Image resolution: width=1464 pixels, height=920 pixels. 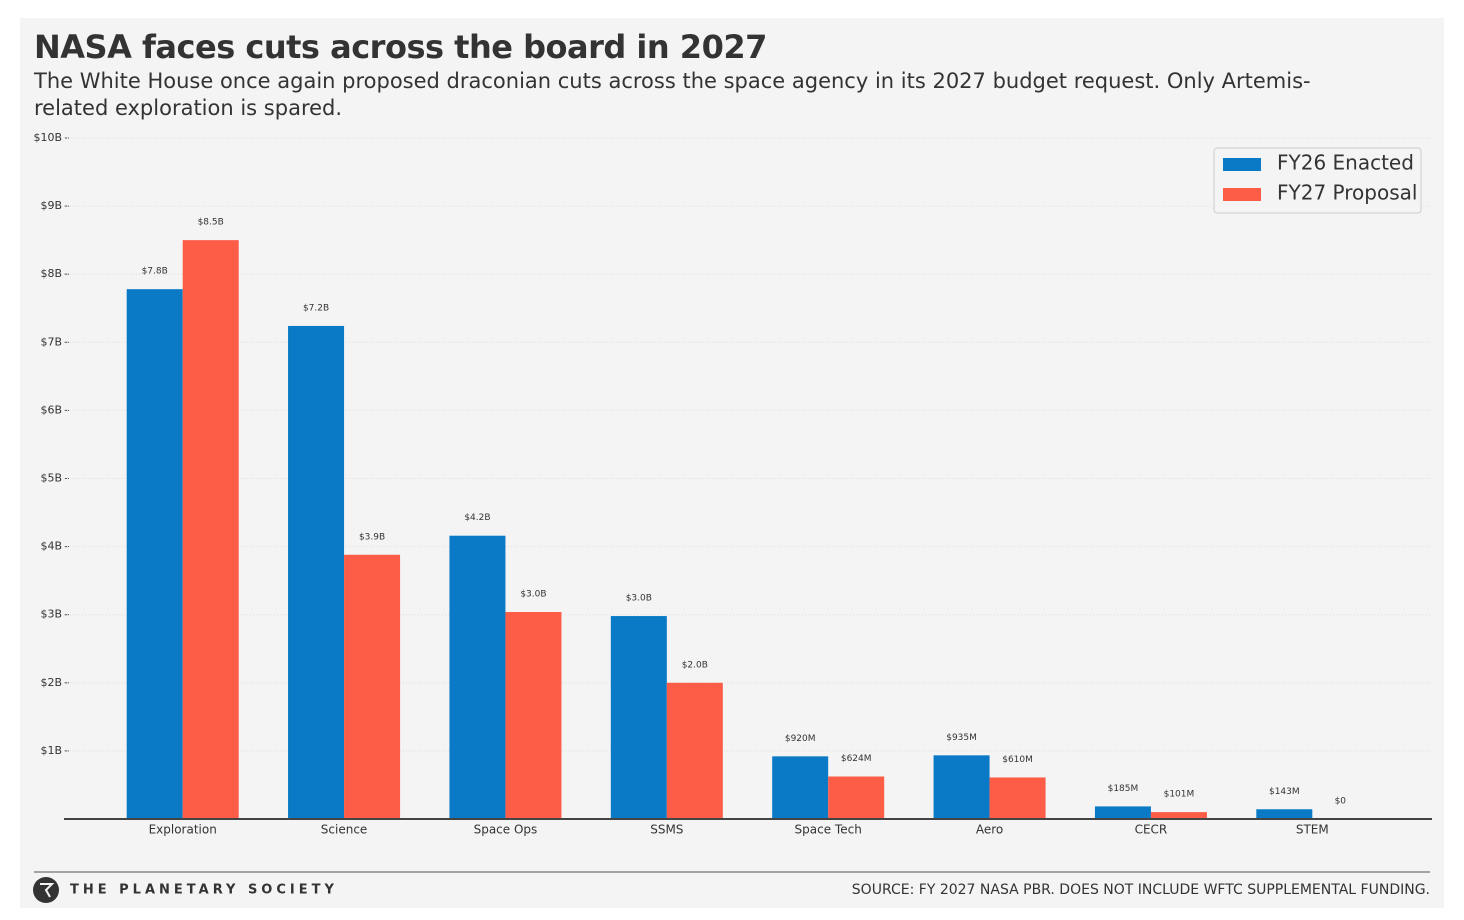 I want to click on value-label: $0, so click(x=1341, y=802).